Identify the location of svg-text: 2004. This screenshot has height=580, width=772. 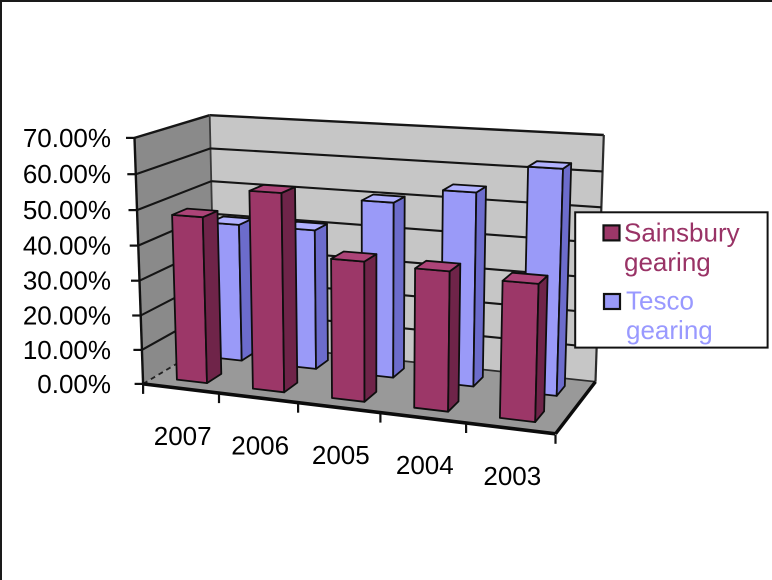
(425, 465).